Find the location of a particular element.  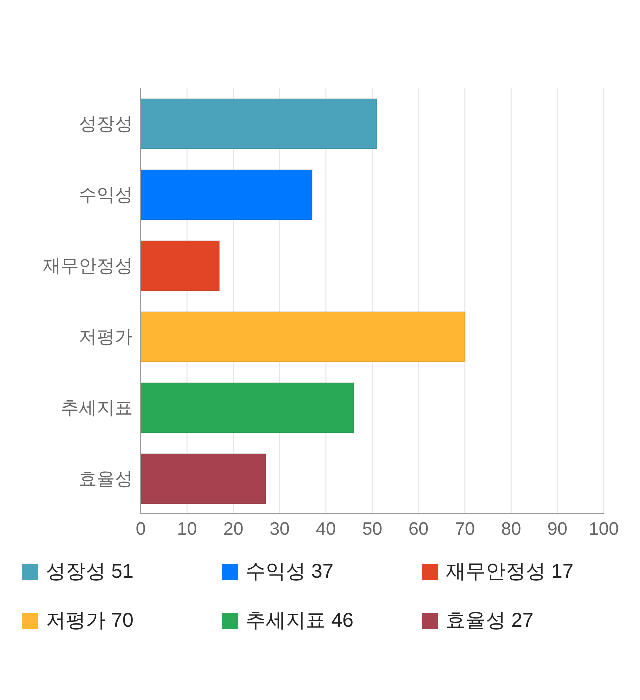

x-tick-label: 100 is located at coordinates (604, 528).